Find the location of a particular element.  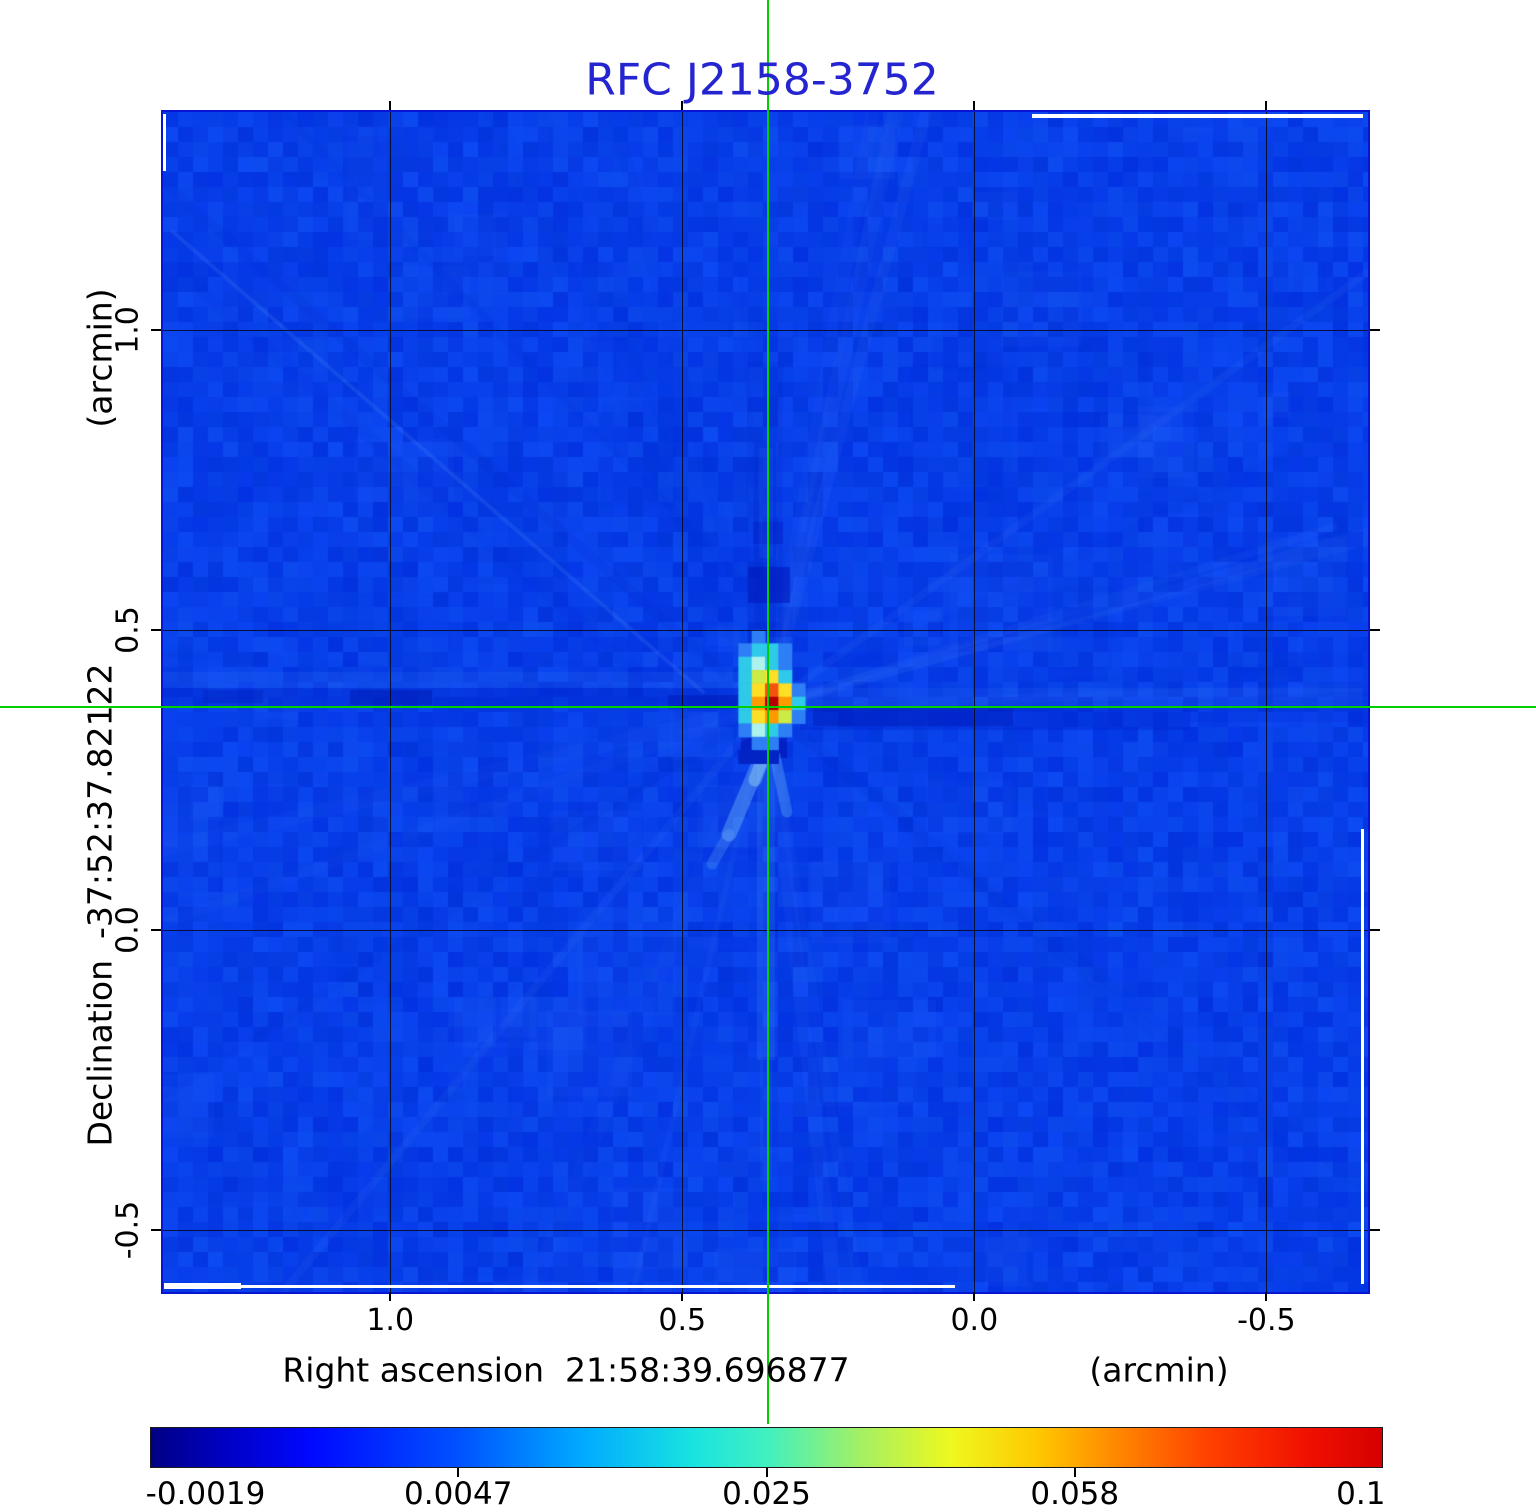

x-axis-label: Right ascension 21:58:39.696877 is located at coordinates (566, 1370).